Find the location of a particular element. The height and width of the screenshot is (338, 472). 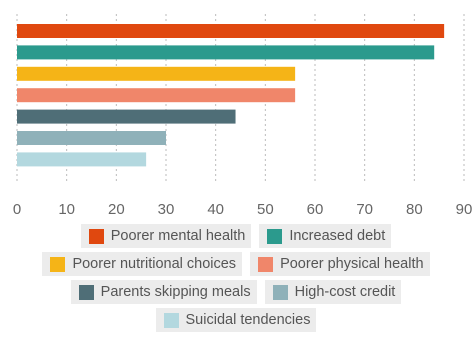

x-tick-label: 60 is located at coordinates (315, 209).